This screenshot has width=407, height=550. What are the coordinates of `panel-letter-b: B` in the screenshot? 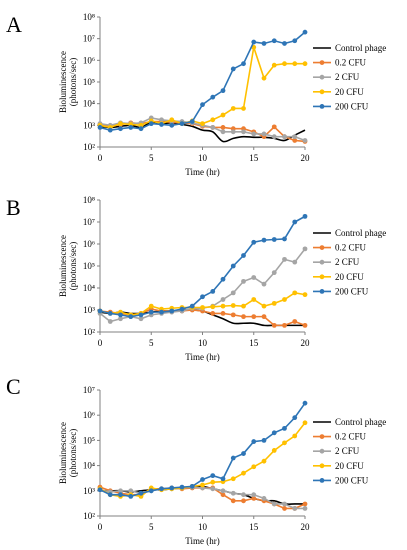 It's located at (13, 207).